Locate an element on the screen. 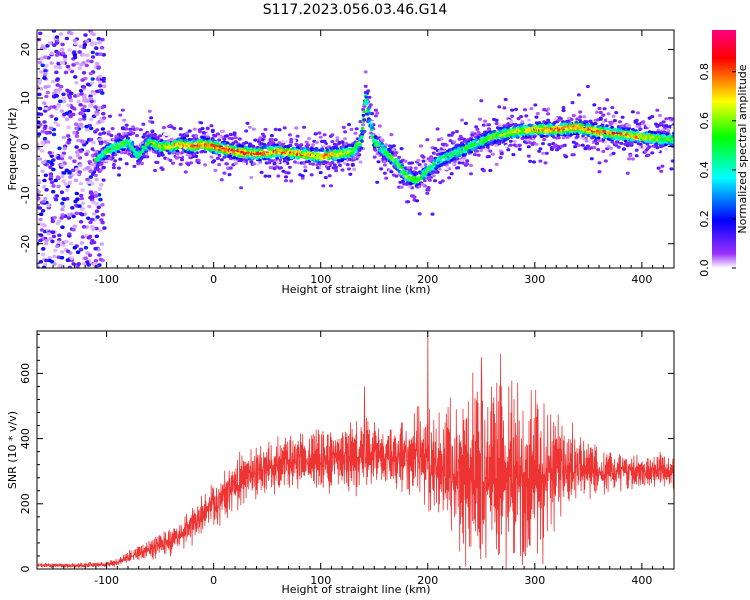 The width and height of the screenshot is (750, 600). colorbar-tick-label: 0.2 is located at coordinates (704, 219).